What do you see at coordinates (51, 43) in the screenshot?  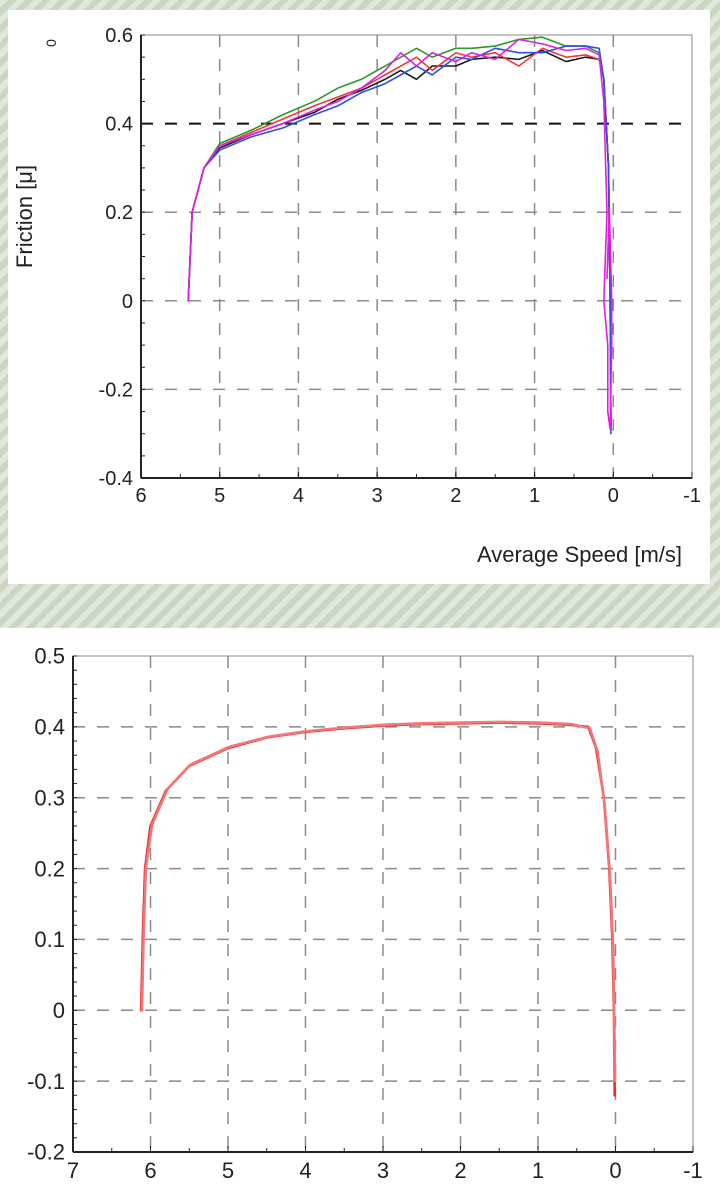 I see `corner-label: 0` at bounding box center [51, 43].